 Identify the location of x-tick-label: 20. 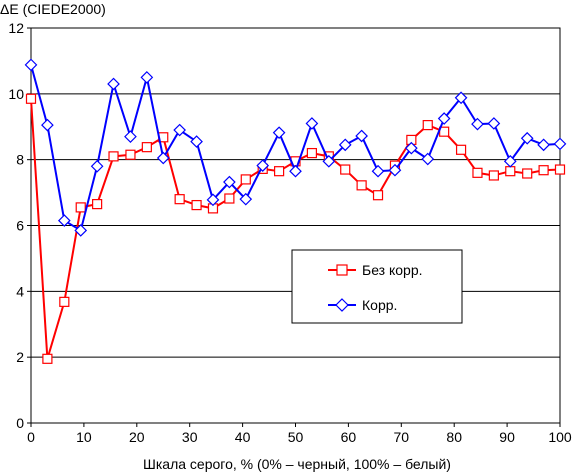
(137, 437).